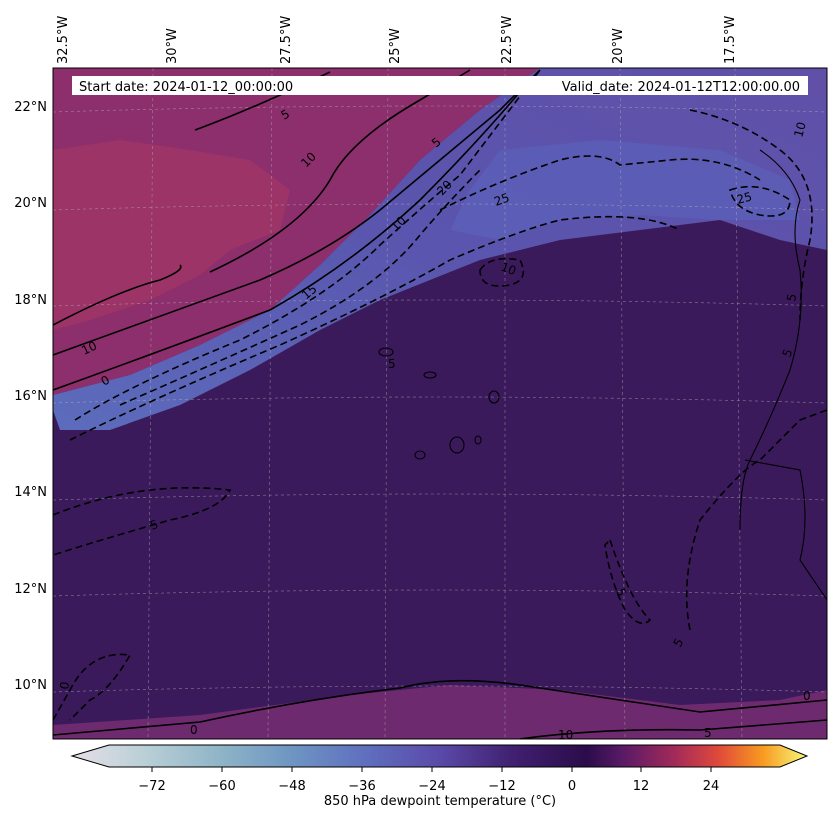 The height and width of the screenshot is (836, 837). Describe the element at coordinates (171, 235) in the screenshot. I see `moist-core` at that location.